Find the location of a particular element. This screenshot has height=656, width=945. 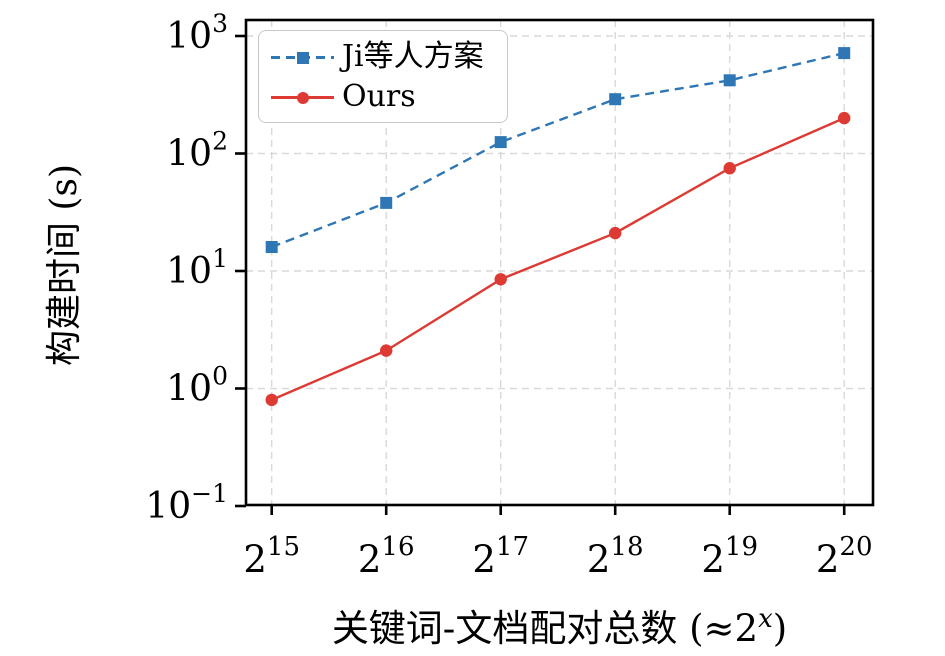

svg-text: 10³ is located at coordinates (197, 33).